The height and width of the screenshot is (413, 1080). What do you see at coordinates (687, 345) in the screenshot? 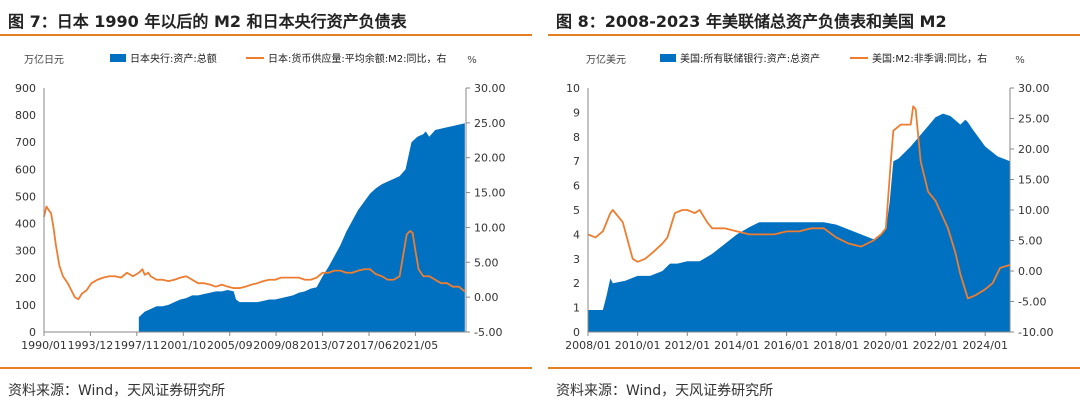
I see `x-tick-label: 2012/01` at bounding box center [687, 345].